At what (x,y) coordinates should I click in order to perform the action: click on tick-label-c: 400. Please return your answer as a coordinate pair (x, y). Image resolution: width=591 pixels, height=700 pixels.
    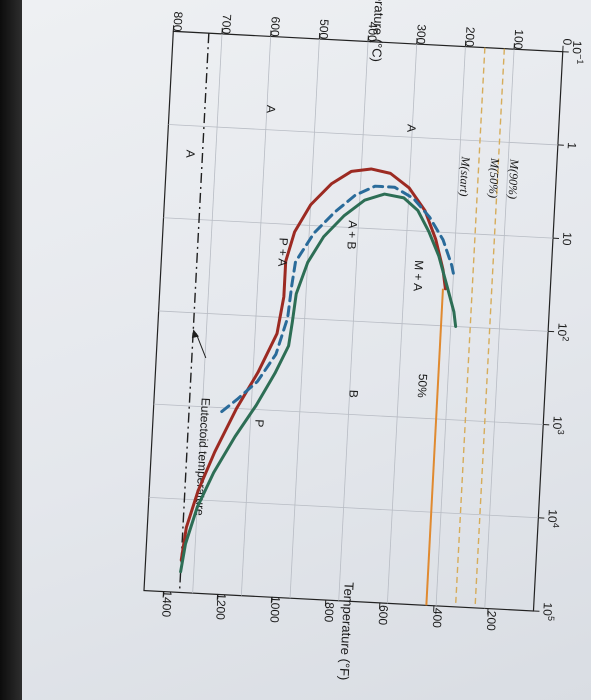
    Looking at the image, I should click on (372, 31).